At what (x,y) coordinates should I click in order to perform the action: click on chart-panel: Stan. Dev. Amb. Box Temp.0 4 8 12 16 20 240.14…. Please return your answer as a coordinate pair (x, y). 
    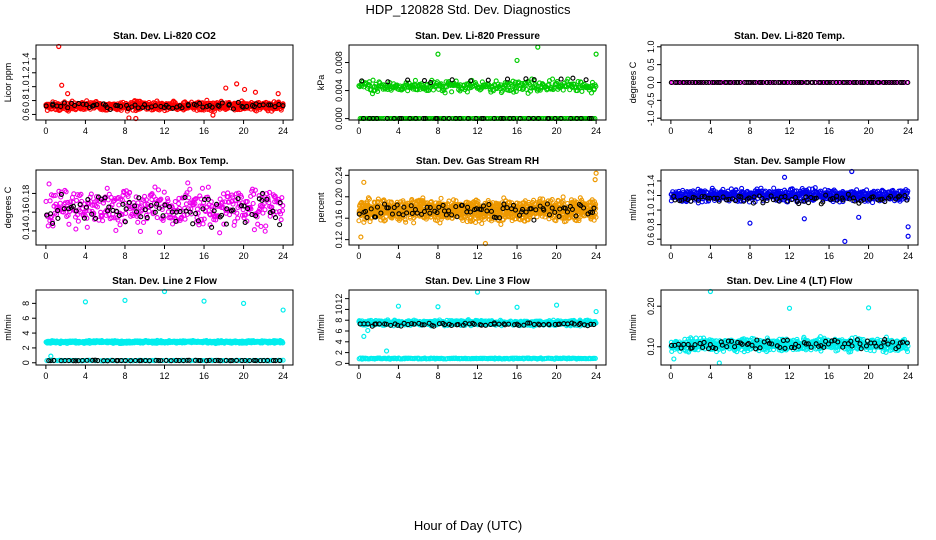
    Looking at the image, I should click on (148, 208).